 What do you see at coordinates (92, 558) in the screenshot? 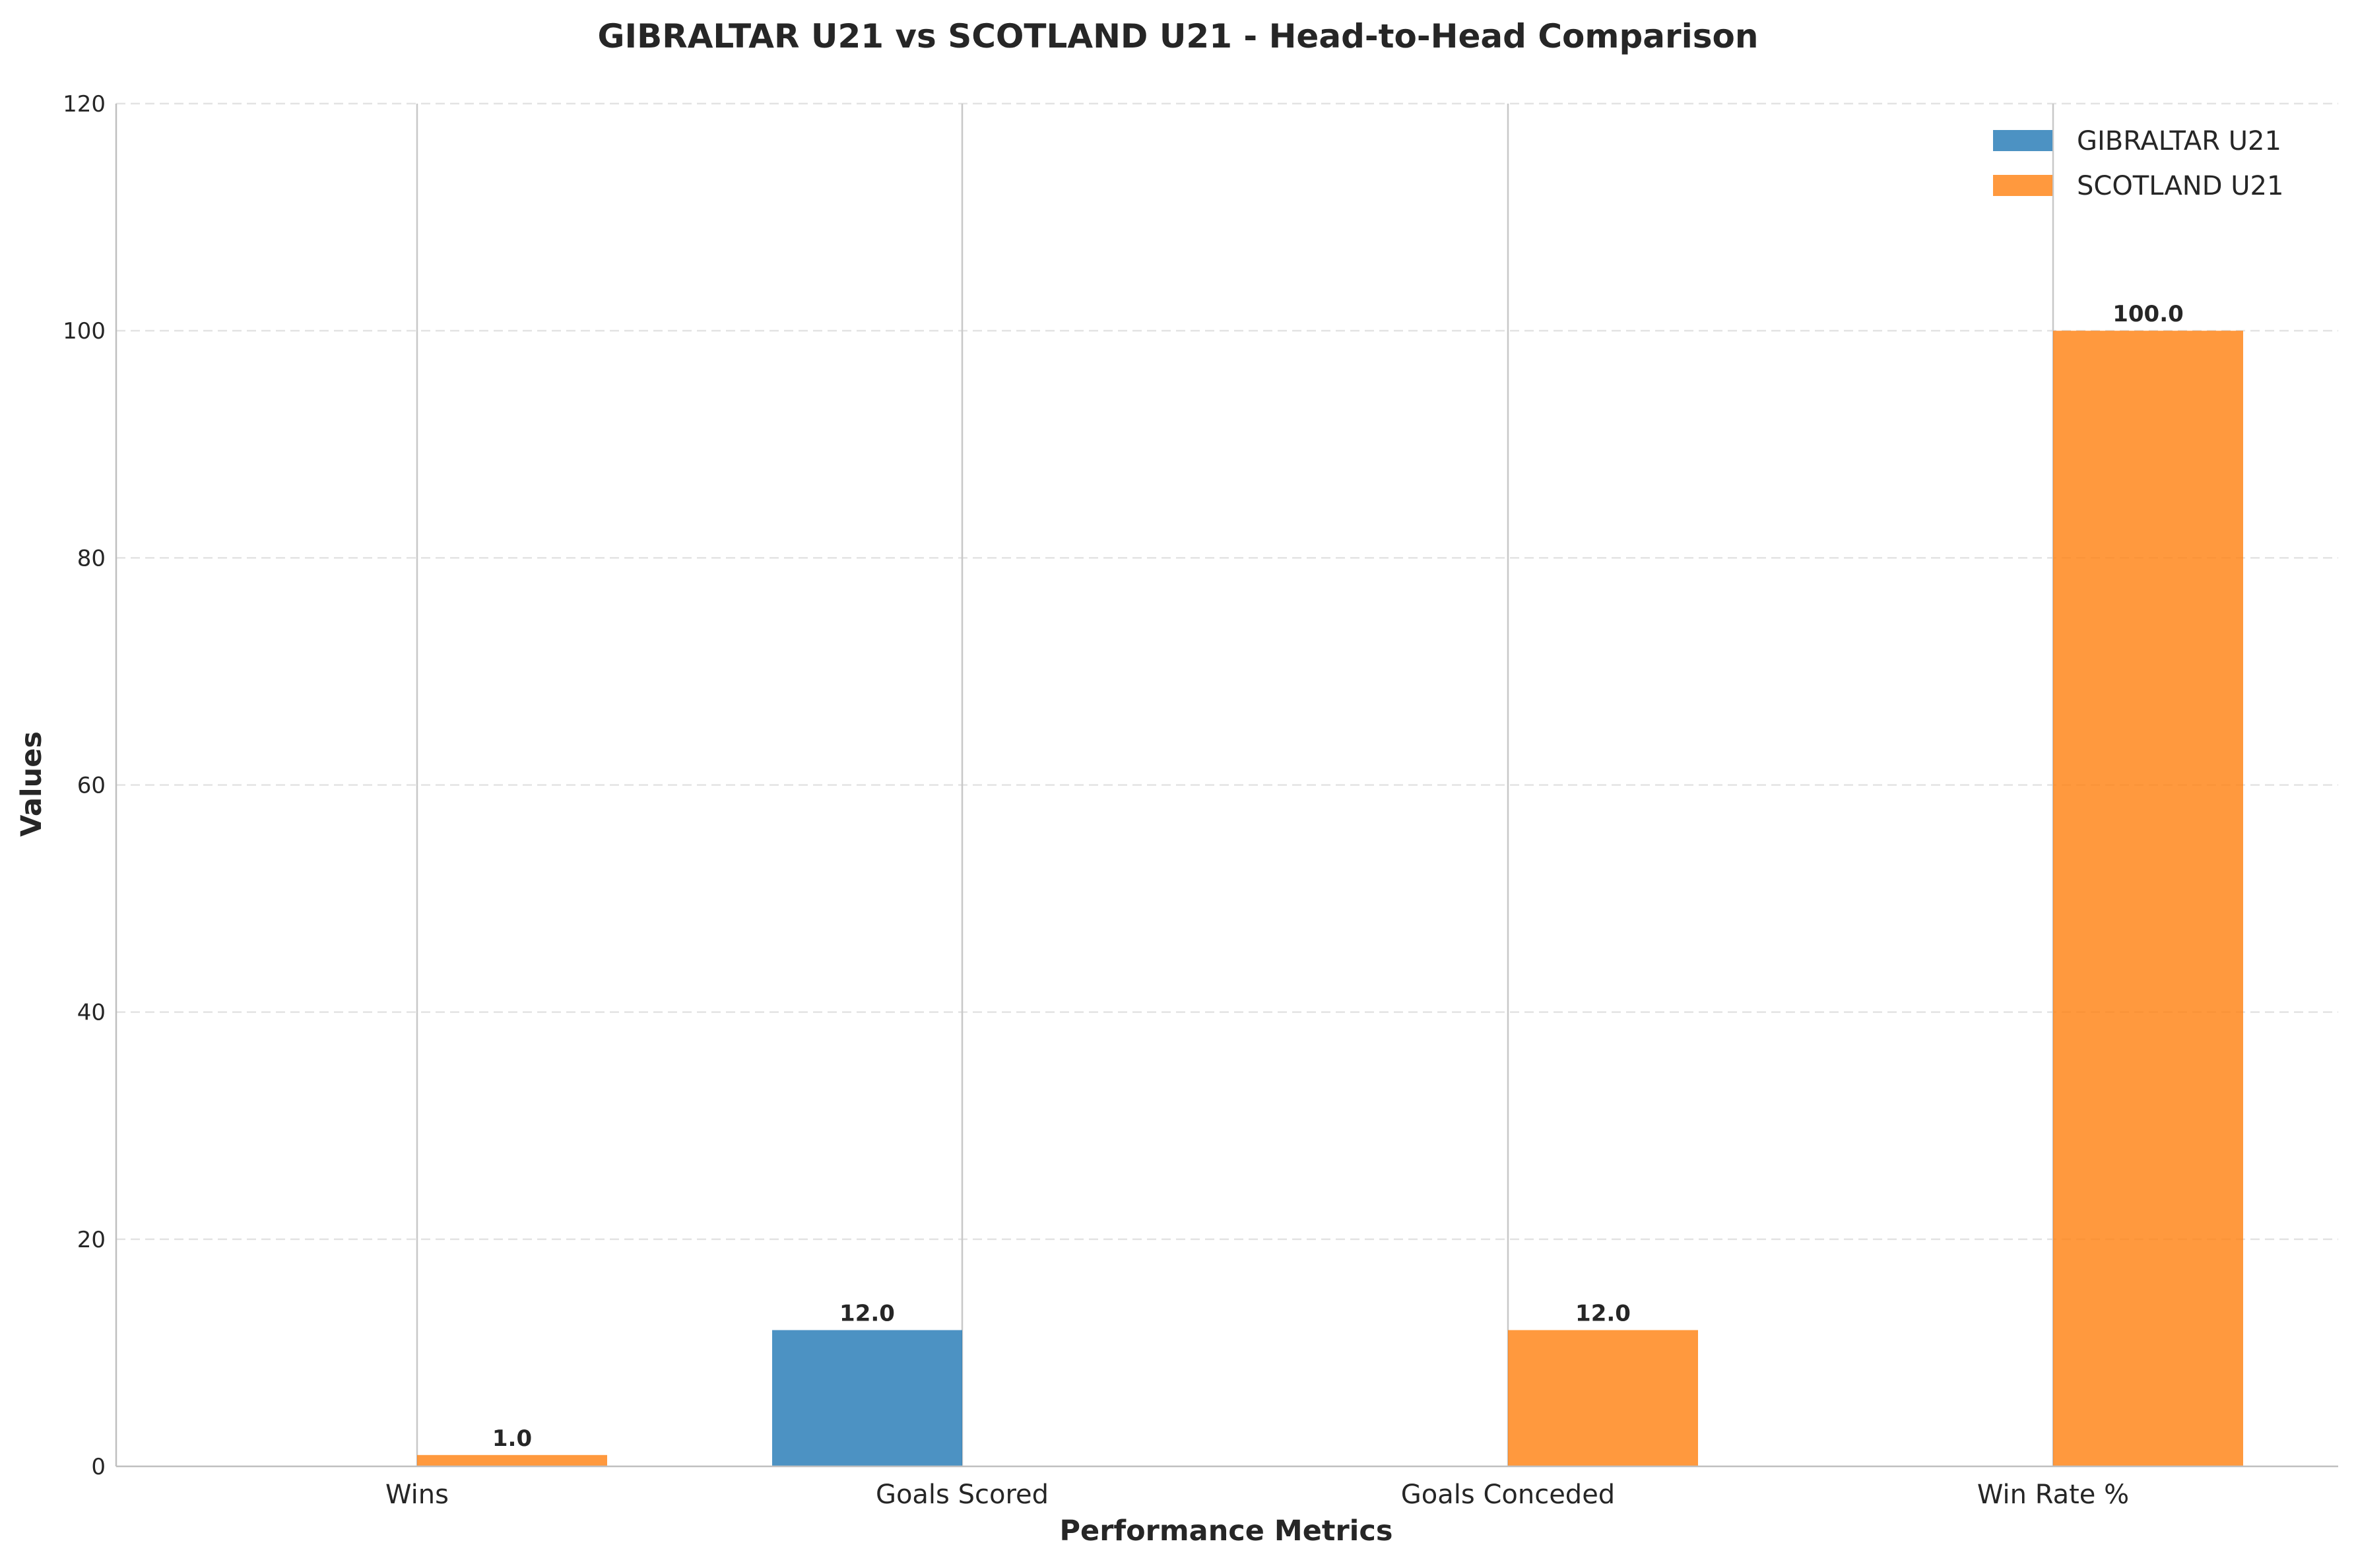
I see `y-tick-label: 80` at bounding box center [92, 558].